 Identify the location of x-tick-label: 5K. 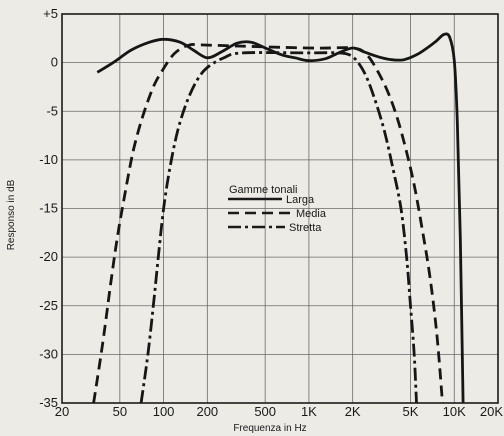
(411, 411).